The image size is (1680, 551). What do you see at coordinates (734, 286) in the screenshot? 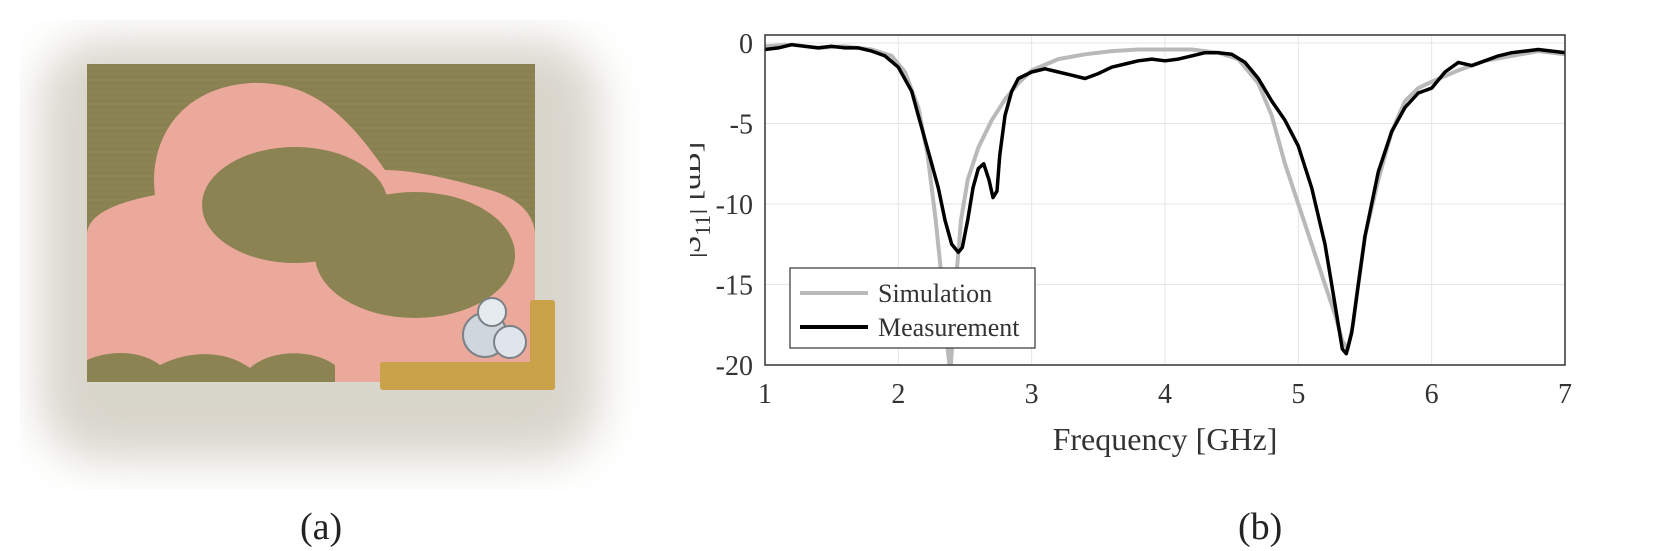
I see `y-tick-label: -15` at bounding box center [734, 286].